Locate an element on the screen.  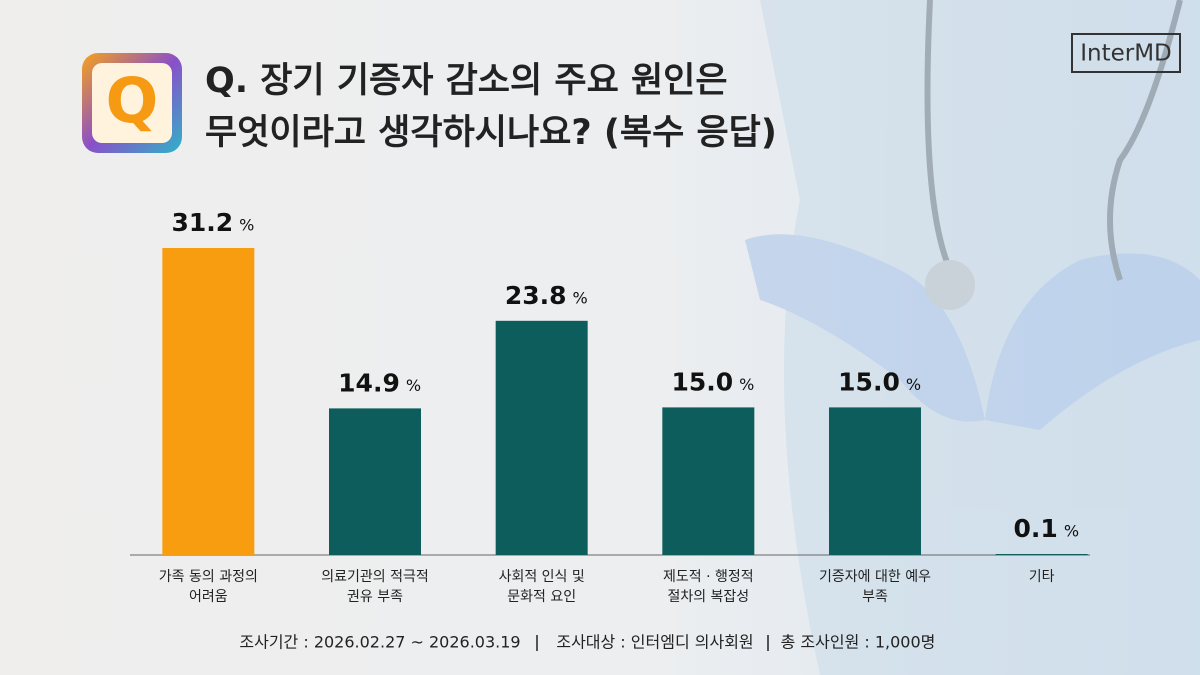
q-icon-inner is located at coordinates (132, 103).